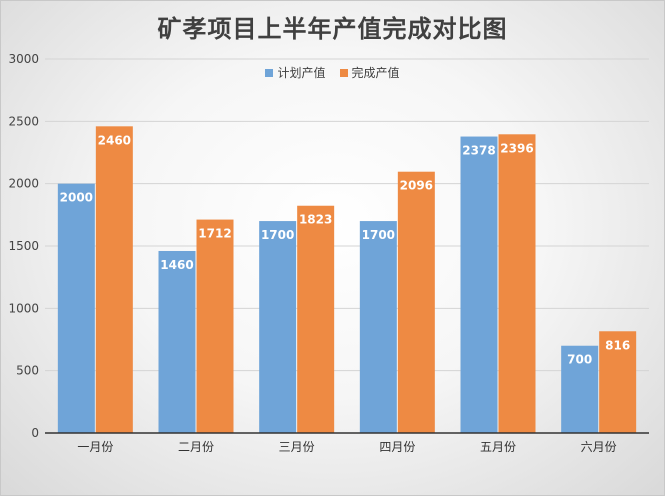 The height and width of the screenshot is (497, 665). What do you see at coordinates (478, 151) in the screenshot?
I see `data-label: 2378` at bounding box center [478, 151].